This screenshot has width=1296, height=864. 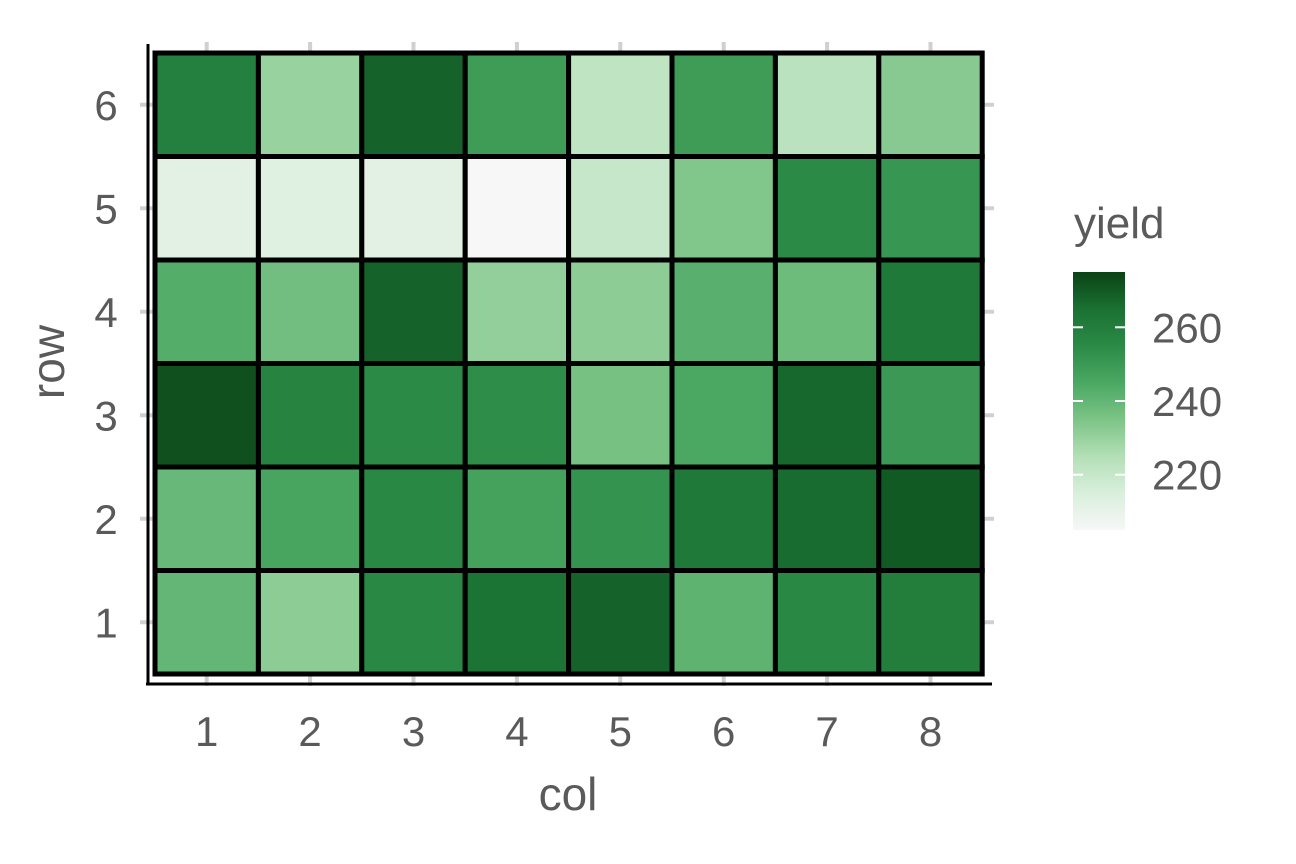 What do you see at coordinates (413, 518) in the screenshot?
I see `heatmap-tile-r2-c3` at bounding box center [413, 518].